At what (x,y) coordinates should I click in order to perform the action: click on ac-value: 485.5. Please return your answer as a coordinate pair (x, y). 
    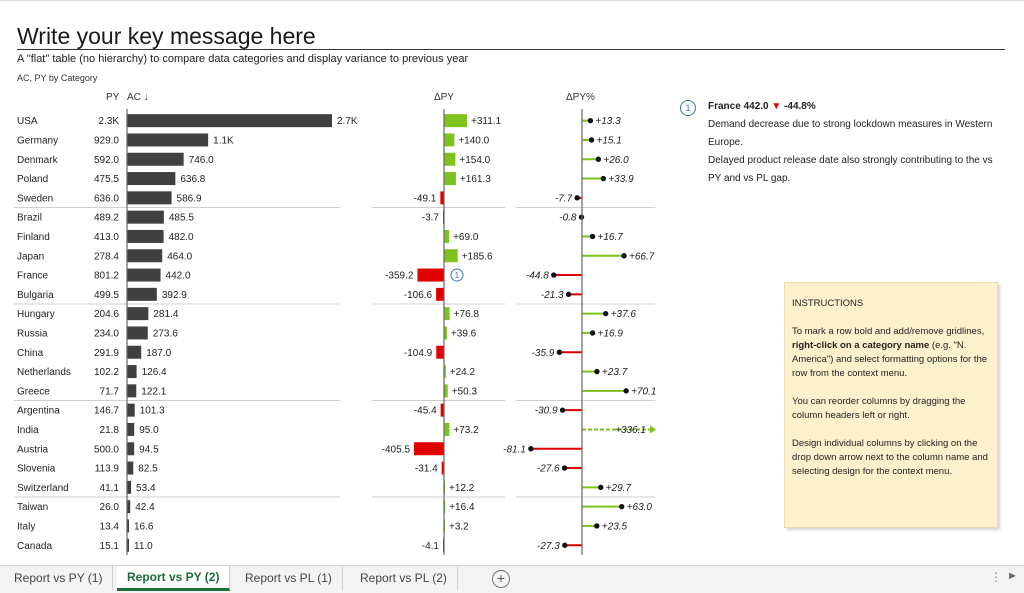
    Looking at the image, I should click on (181, 218).